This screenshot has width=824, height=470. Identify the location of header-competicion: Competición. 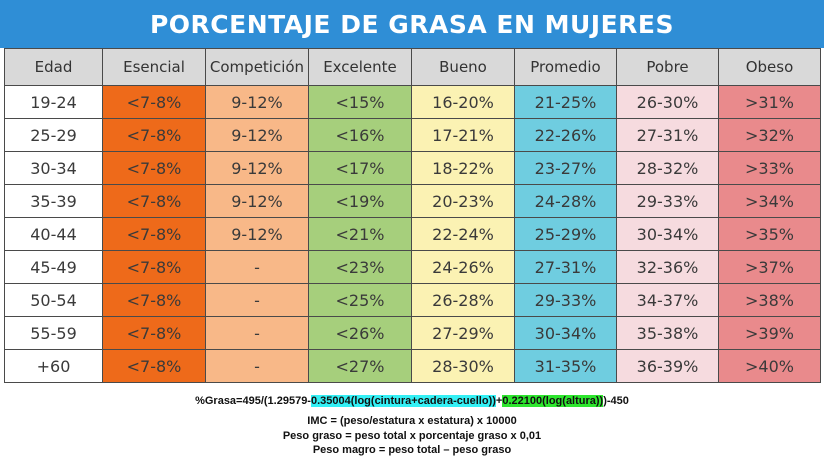
(257, 67).